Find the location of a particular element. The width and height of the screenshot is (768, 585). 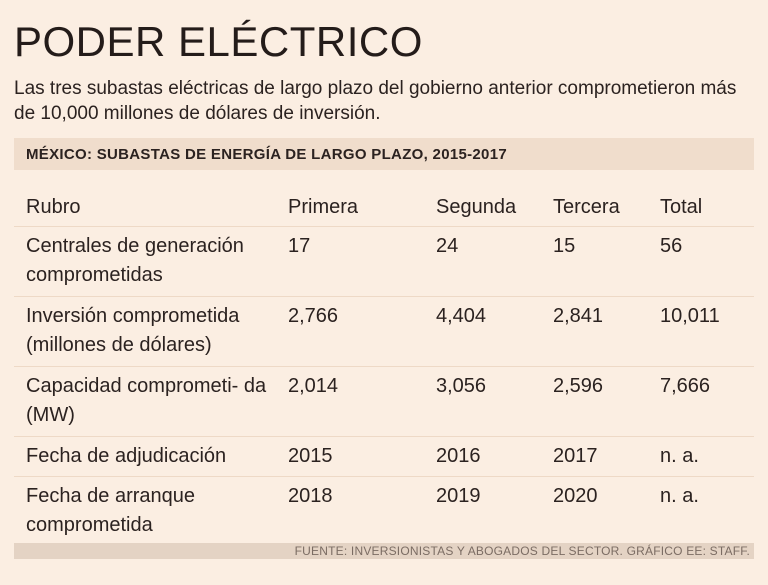

table-cell: 2015 is located at coordinates (362, 456).